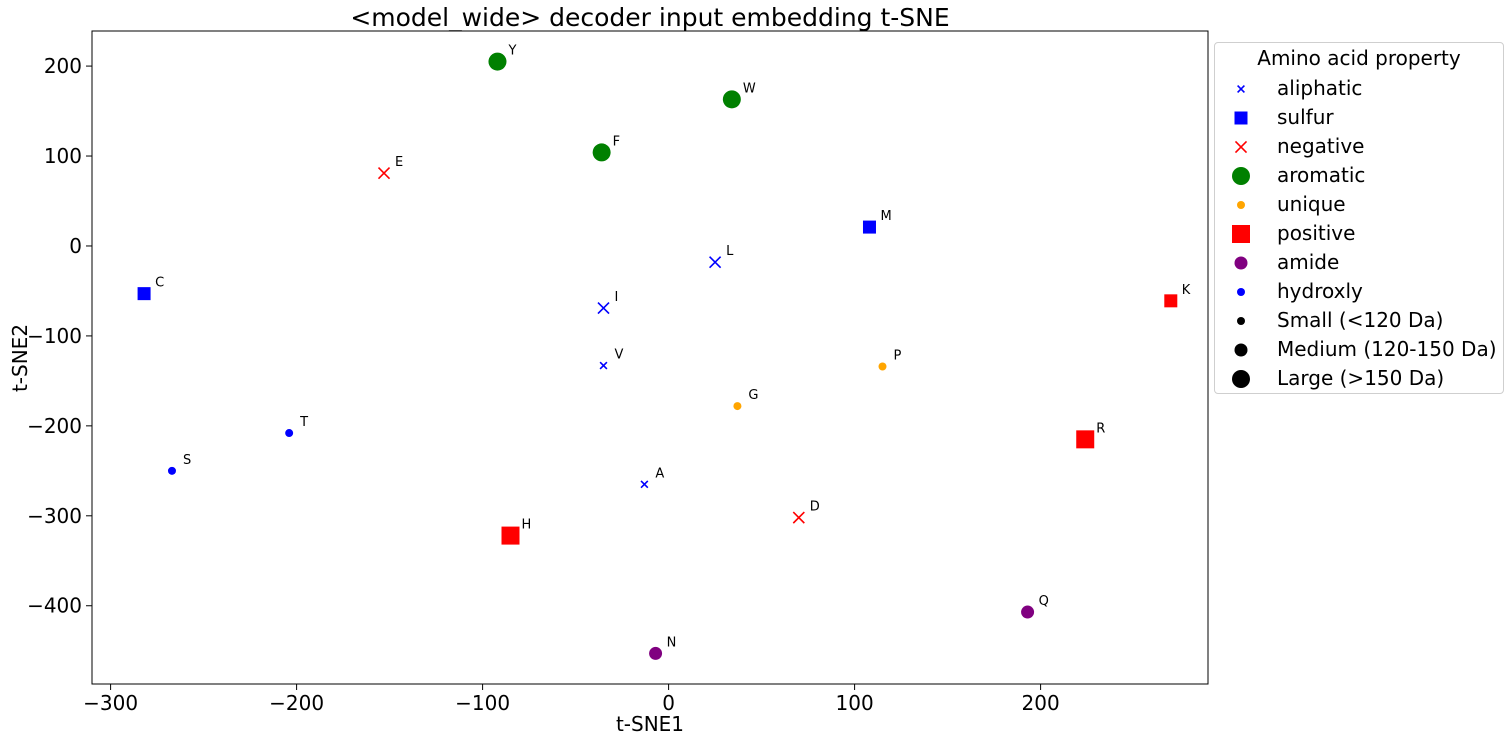 This screenshot has height=740, width=1512. Describe the element at coordinates (144, 294) in the screenshot. I see `point-C` at that location.